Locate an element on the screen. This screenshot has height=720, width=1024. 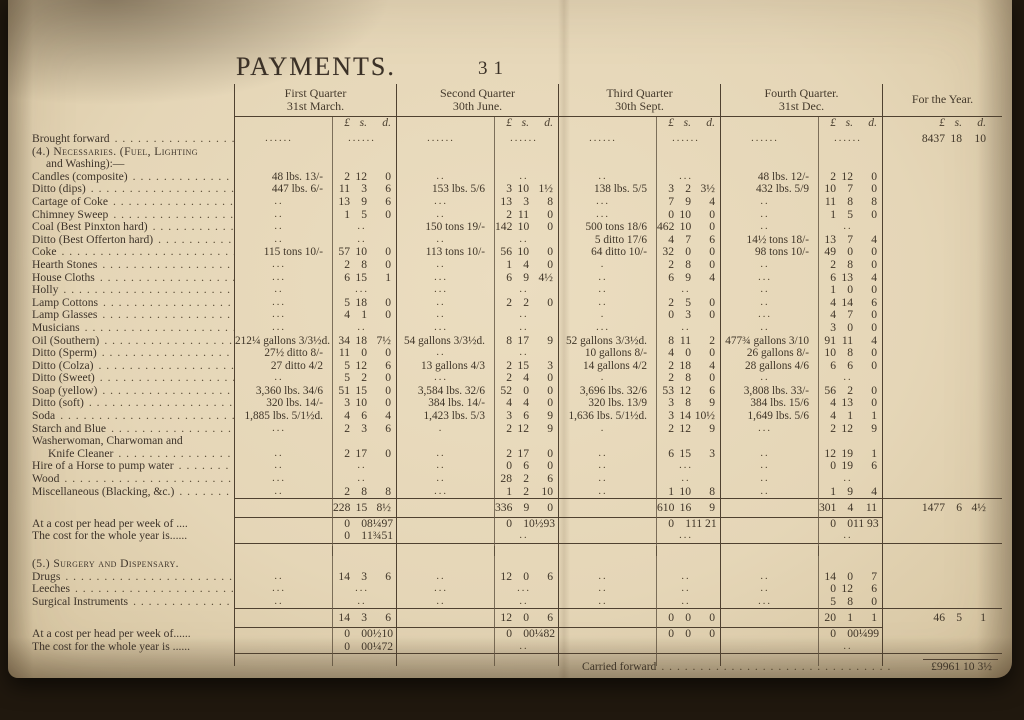
quantity-cell: 10 gallons 8/- is located at coordinates (607, 353).